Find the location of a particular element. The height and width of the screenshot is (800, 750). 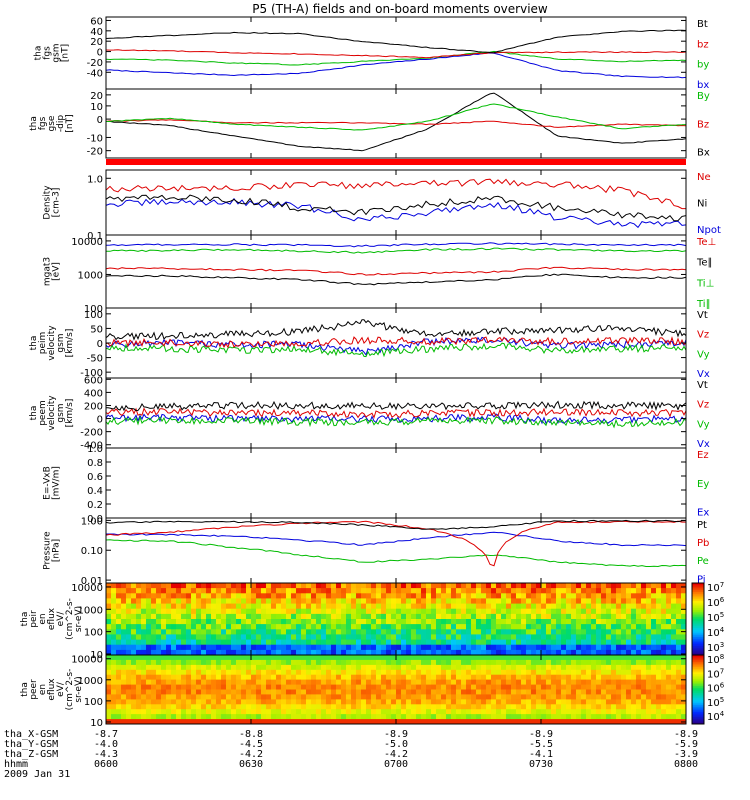

series-line-vz is located at coordinates (396, 342).